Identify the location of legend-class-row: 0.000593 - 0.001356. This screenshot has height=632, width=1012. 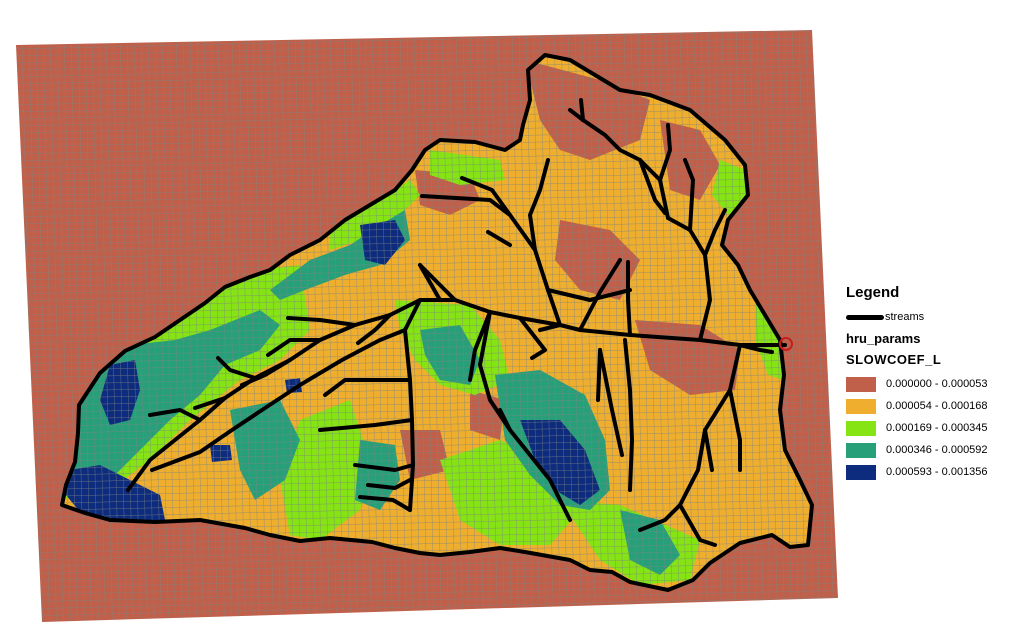
(926, 472).